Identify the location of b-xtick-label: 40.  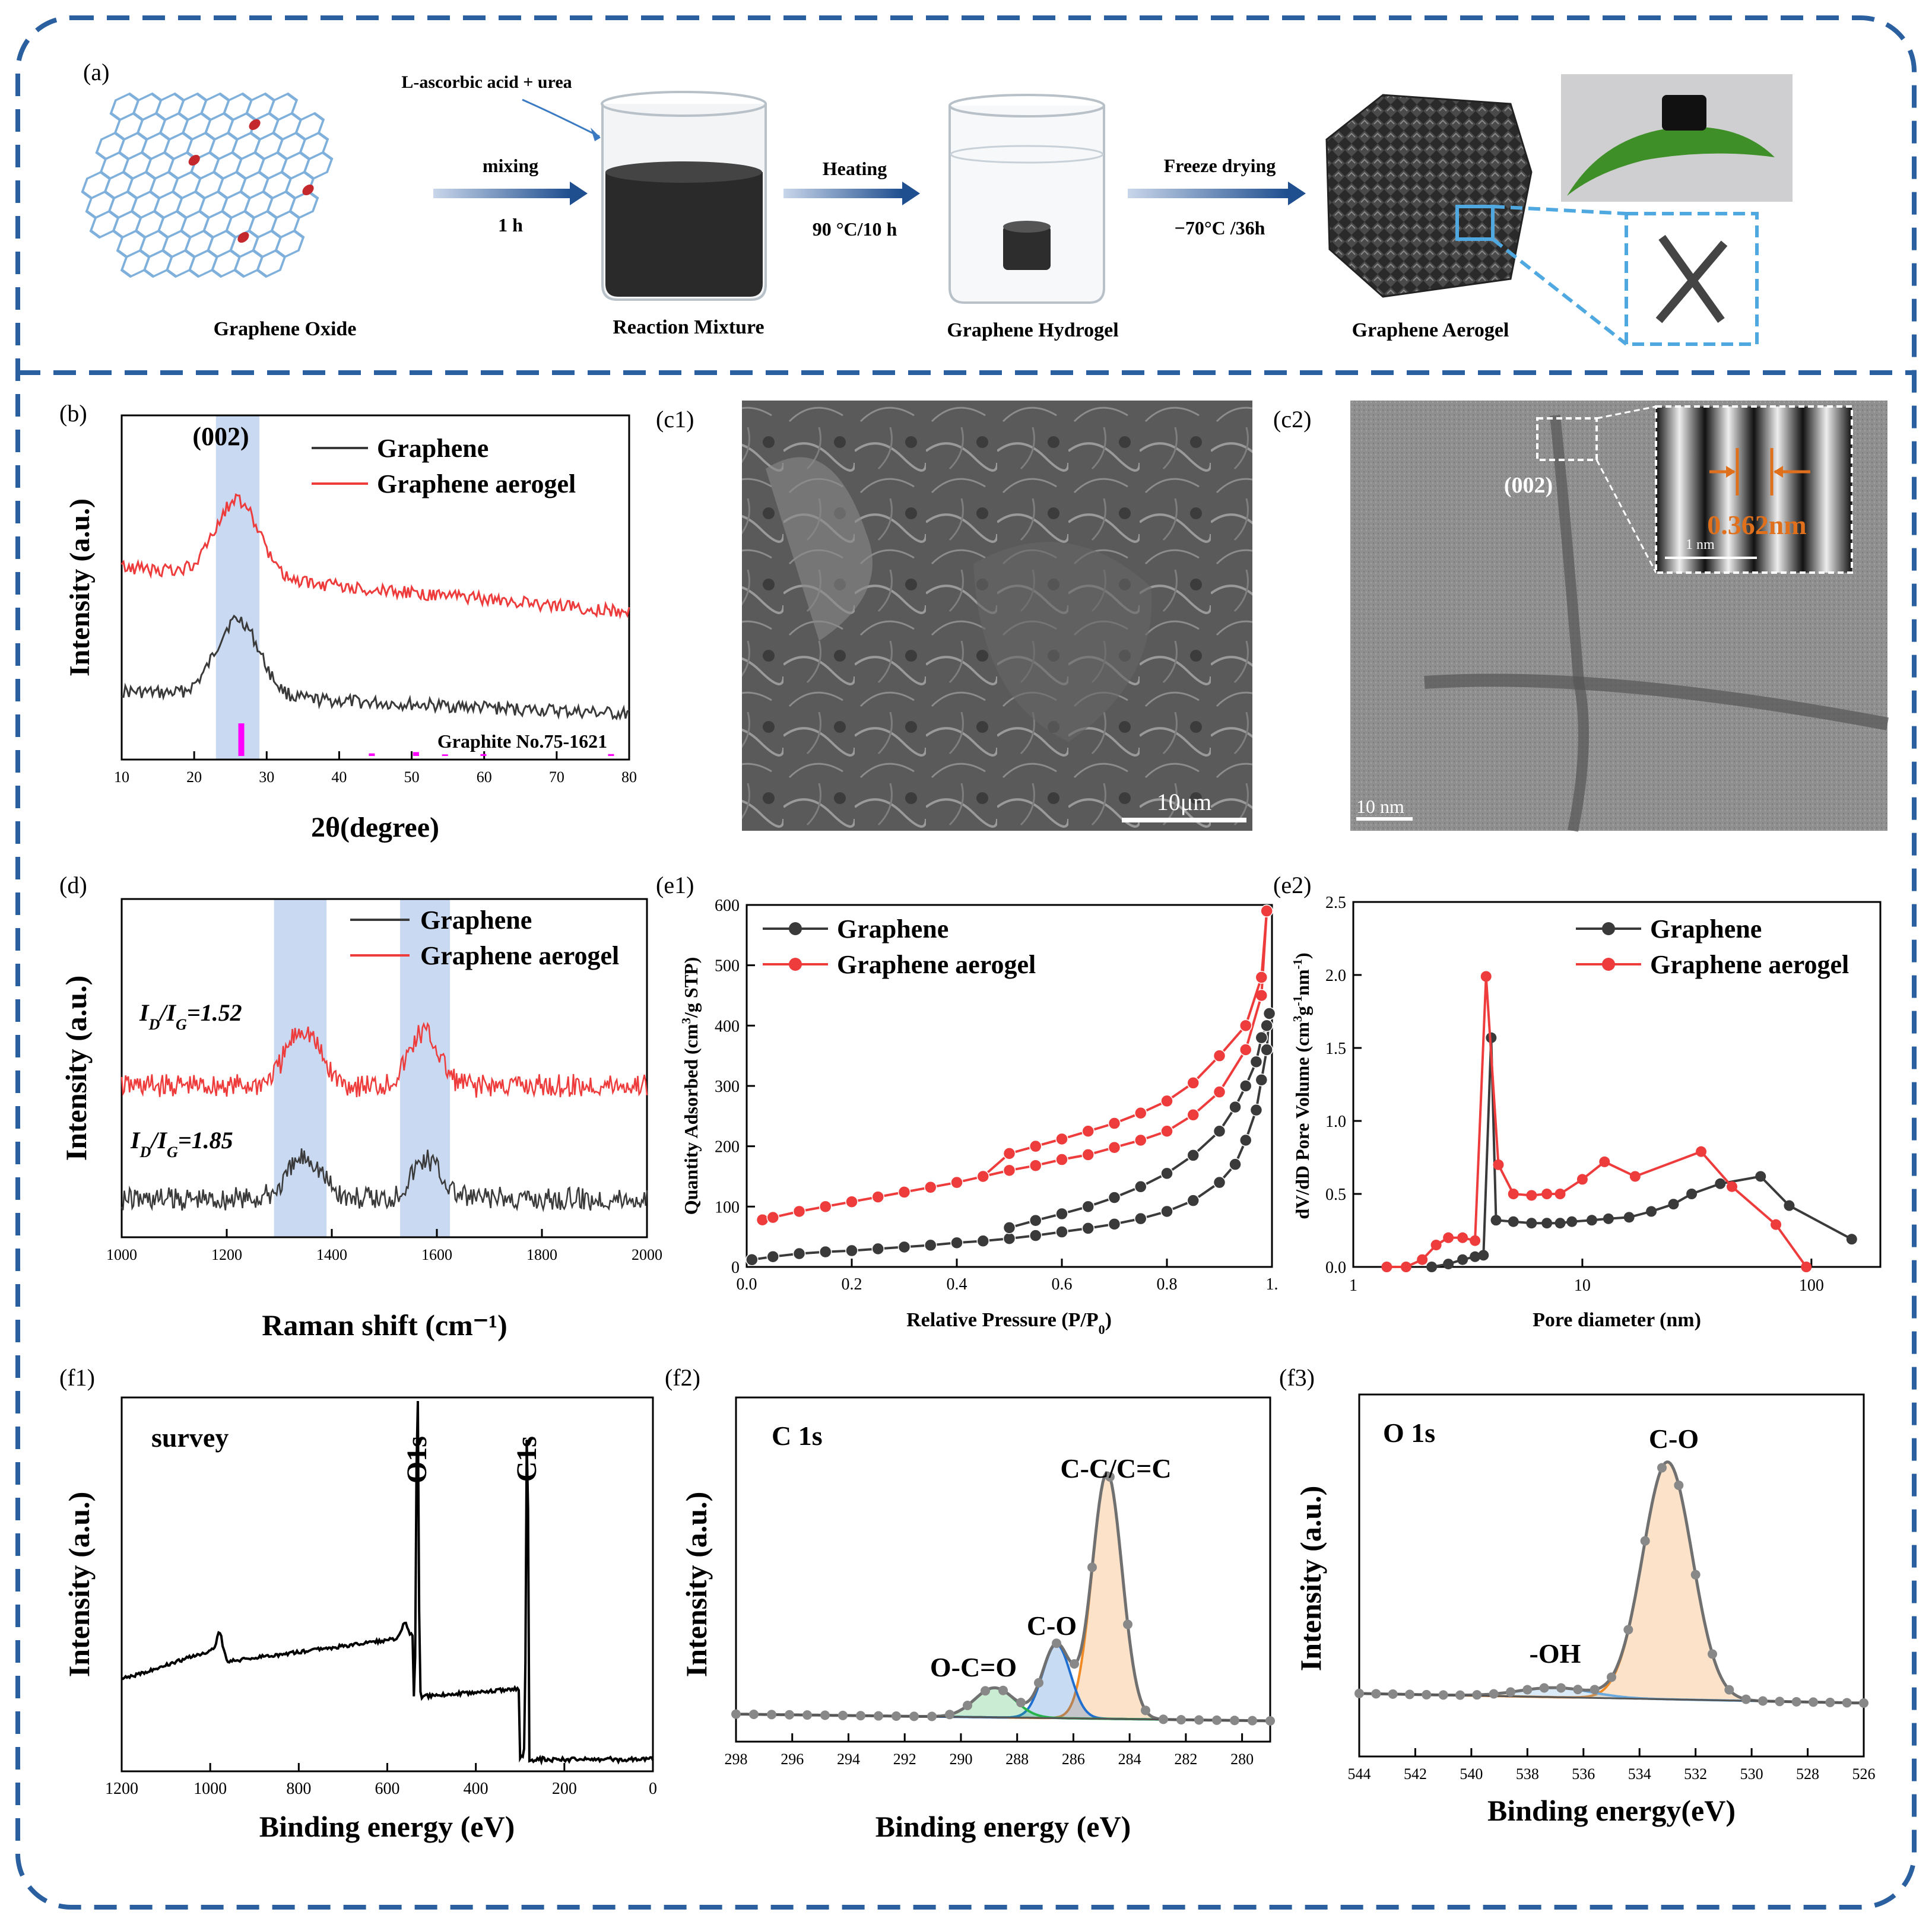
(339, 777).